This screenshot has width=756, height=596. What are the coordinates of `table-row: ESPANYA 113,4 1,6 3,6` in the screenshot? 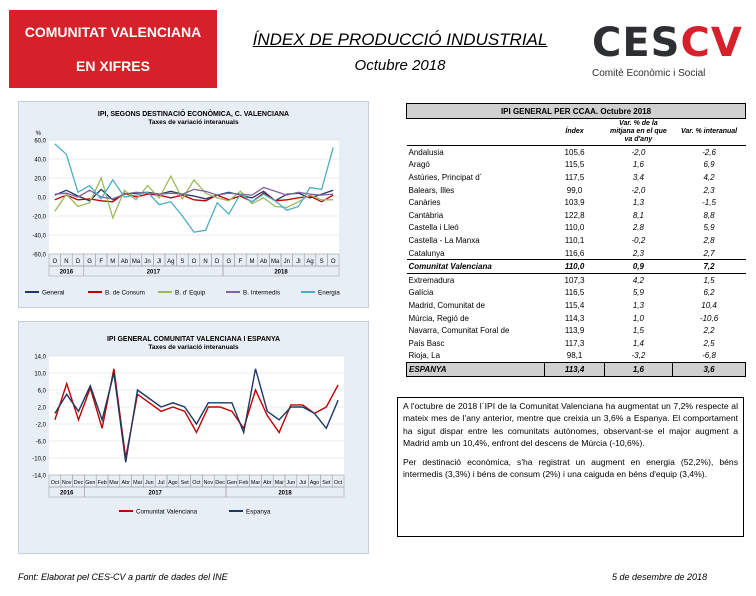 It's located at (575, 369).